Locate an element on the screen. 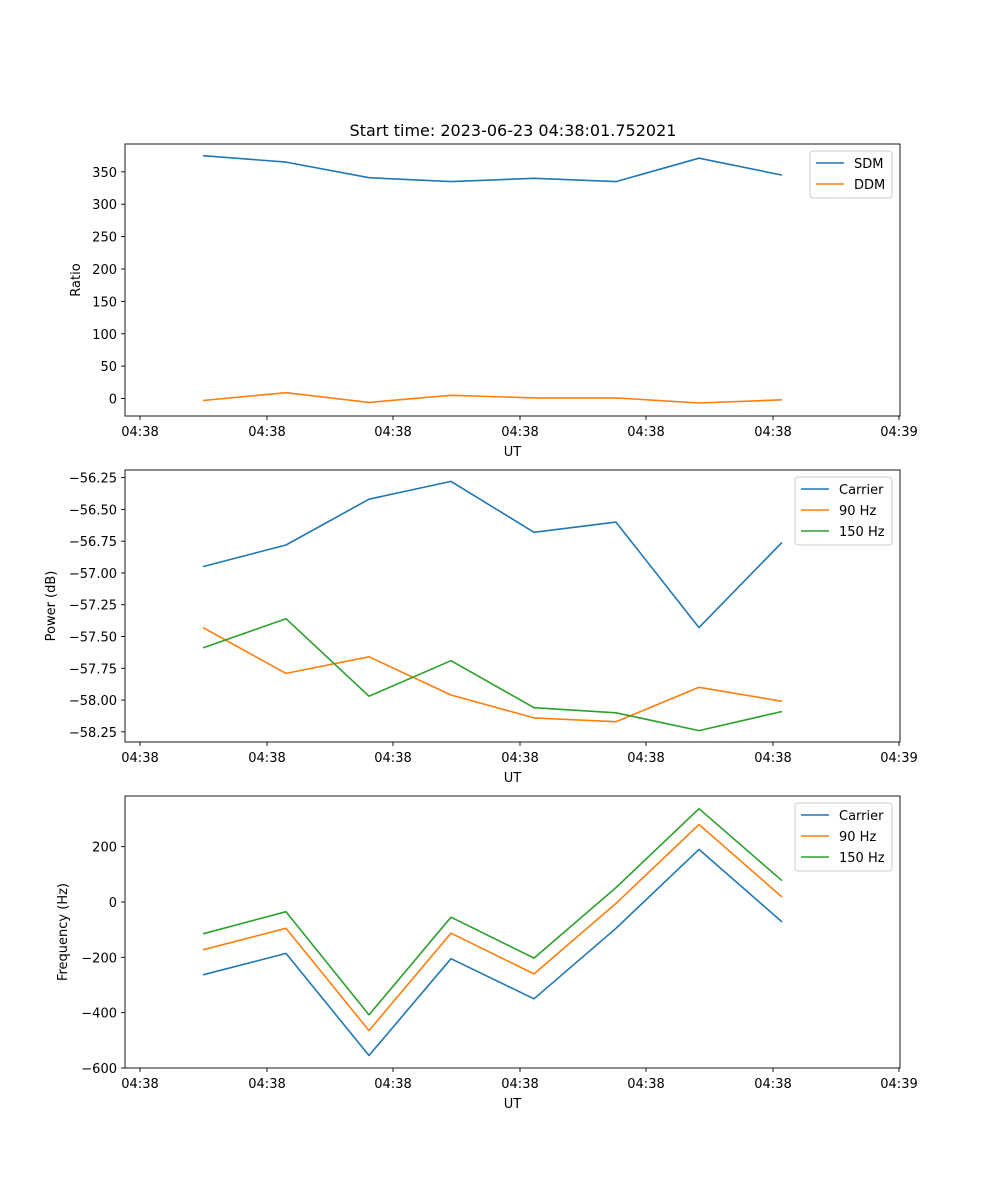 The height and width of the screenshot is (1200, 1000). y-tick-label: −600 is located at coordinates (99, 1069).